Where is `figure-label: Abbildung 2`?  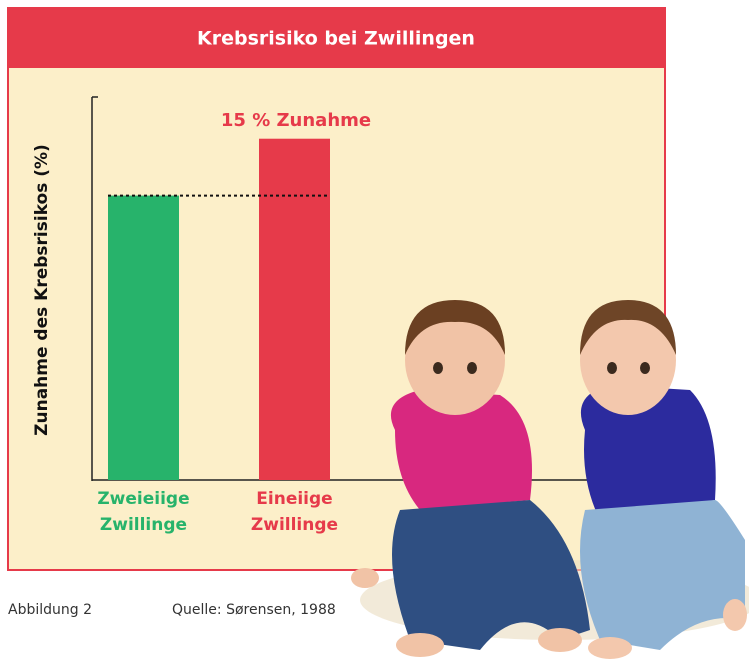 figure-label: Abbildung 2 is located at coordinates (50, 610).